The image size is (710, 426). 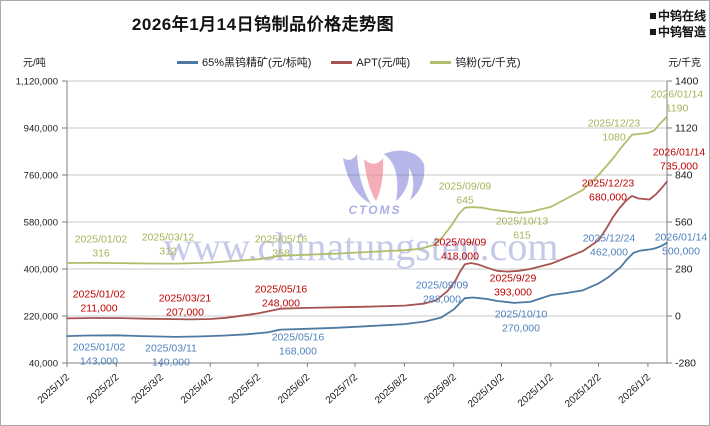 I want to click on annotation-value: 735,000, so click(x=679, y=167).